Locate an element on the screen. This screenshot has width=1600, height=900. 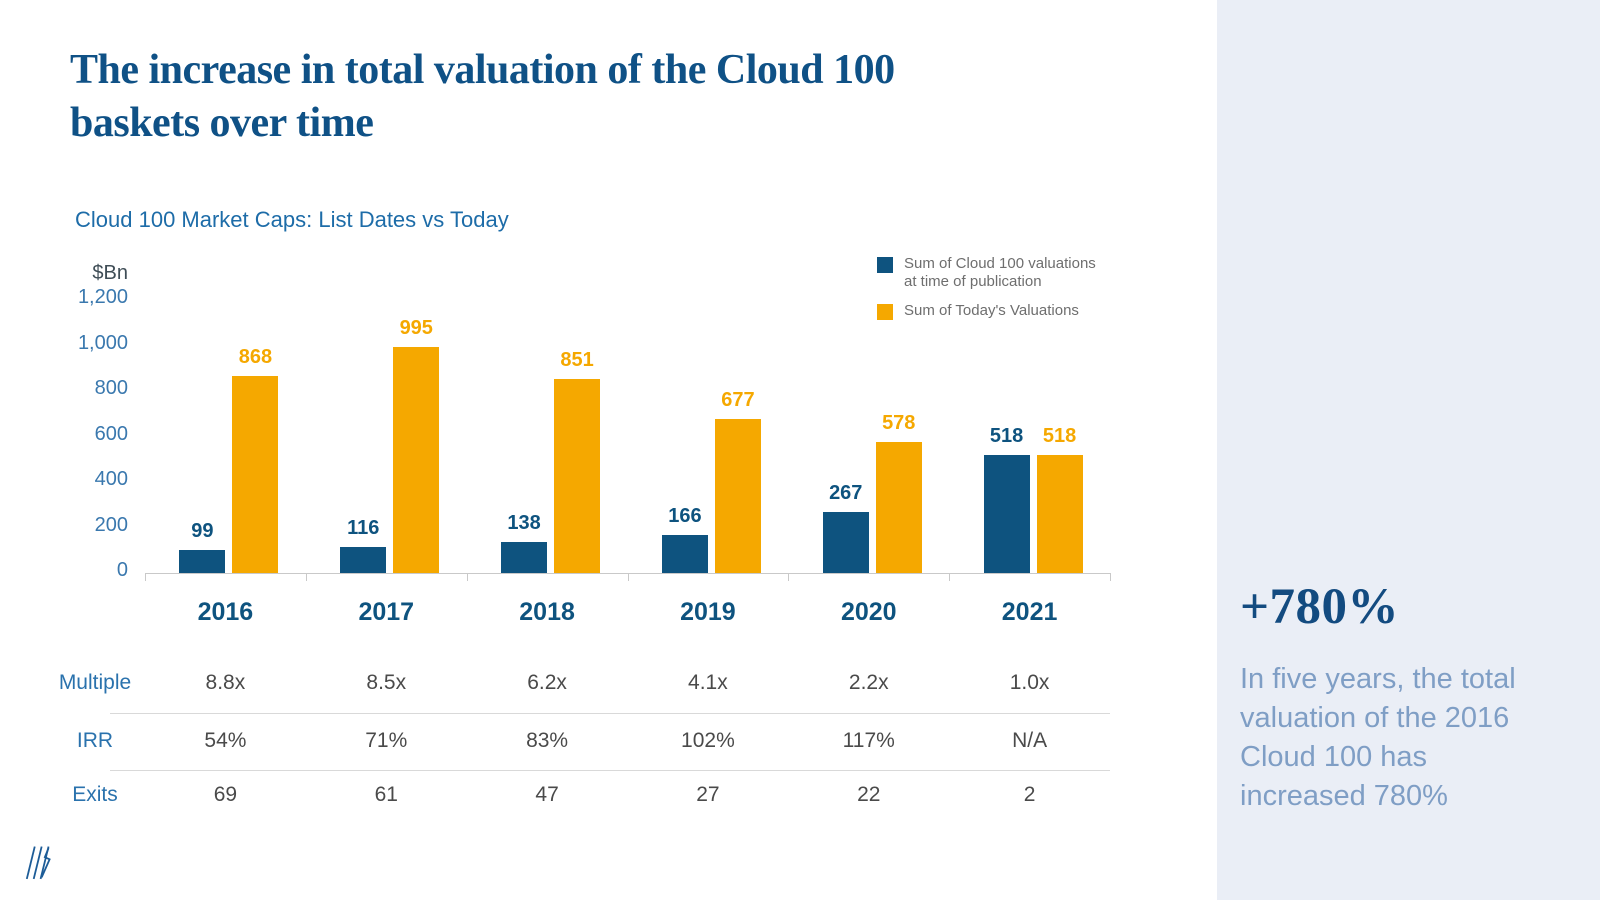
bar-value-label: 995 is located at coordinates (416, 328).